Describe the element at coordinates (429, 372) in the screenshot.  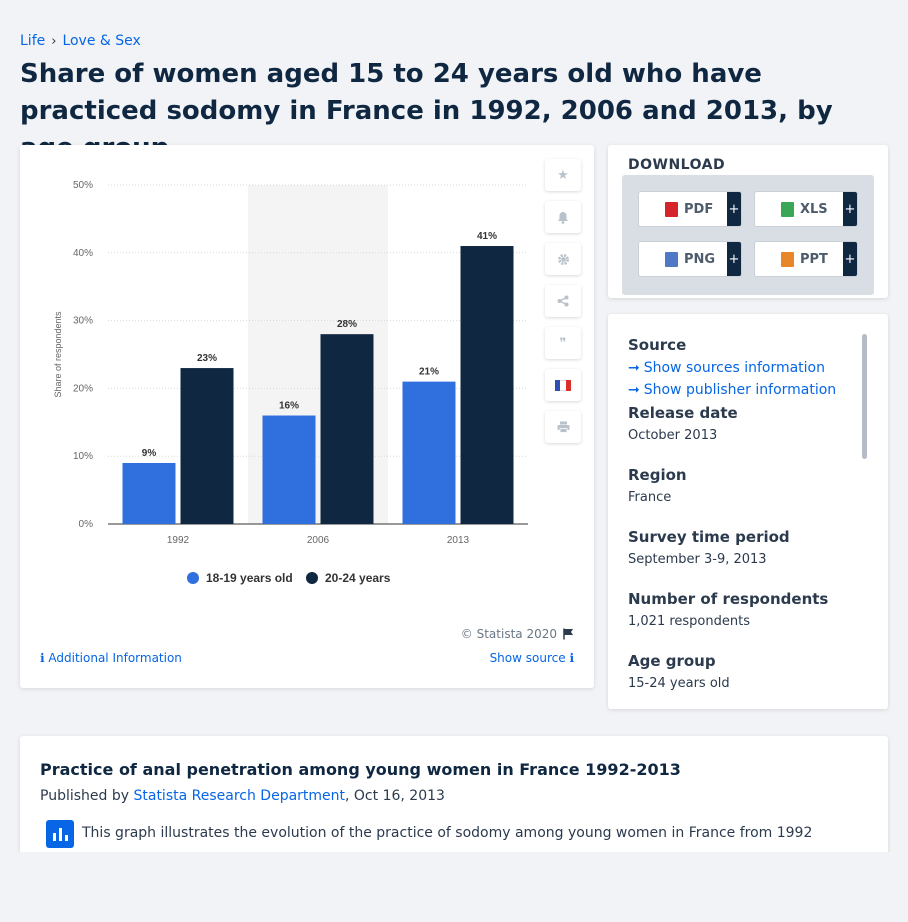
I see `data-label: 21%` at that location.